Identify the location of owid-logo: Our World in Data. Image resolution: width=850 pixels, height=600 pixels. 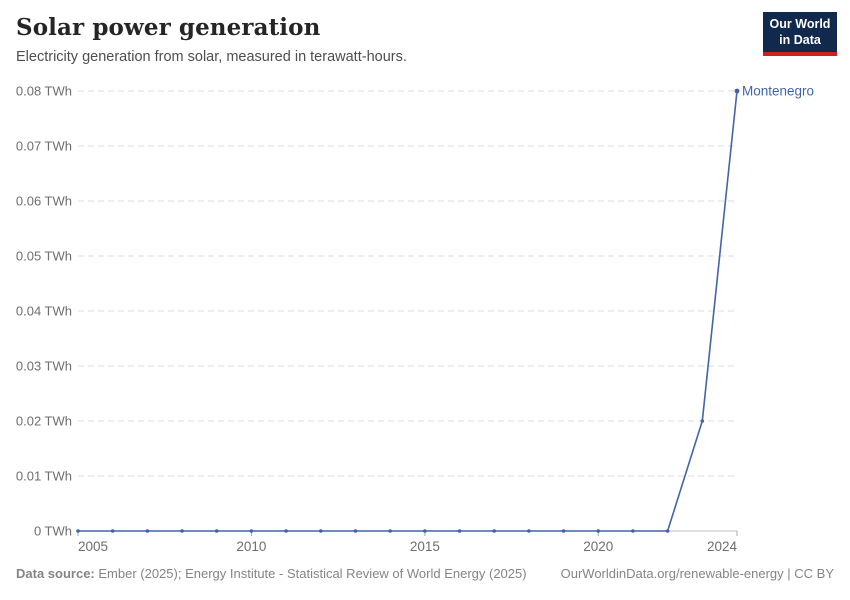
(800, 34).